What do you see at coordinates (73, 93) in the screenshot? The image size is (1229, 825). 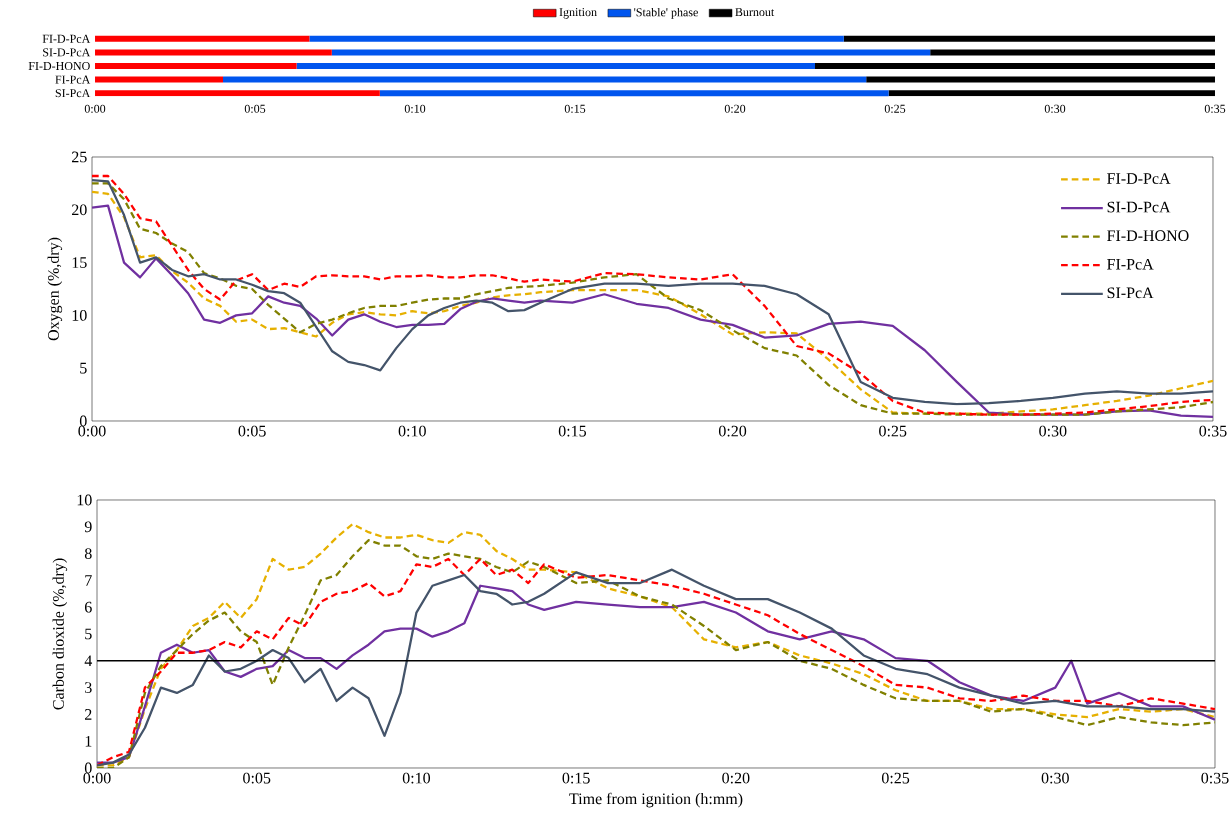 I see `y-tick-label: SI-PcA` at bounding box center [73, 93].